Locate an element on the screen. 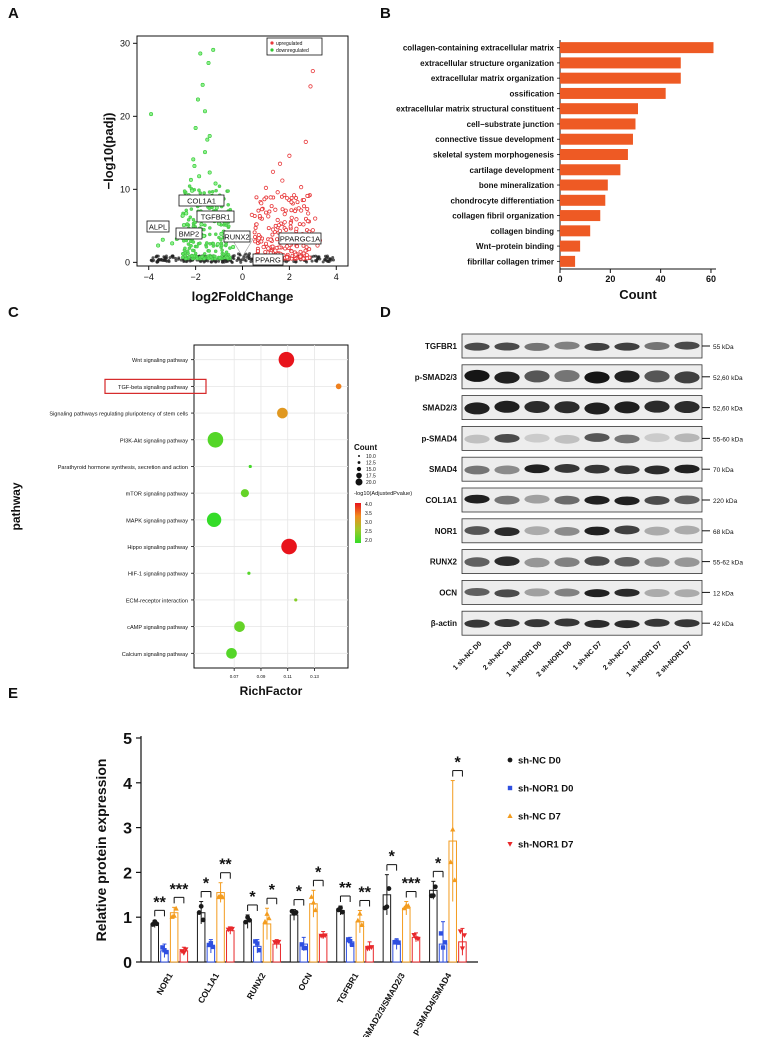 This screenshot has width=762, height=1037. gene-label: TGFBR1 is located at coordinates (216, 217).